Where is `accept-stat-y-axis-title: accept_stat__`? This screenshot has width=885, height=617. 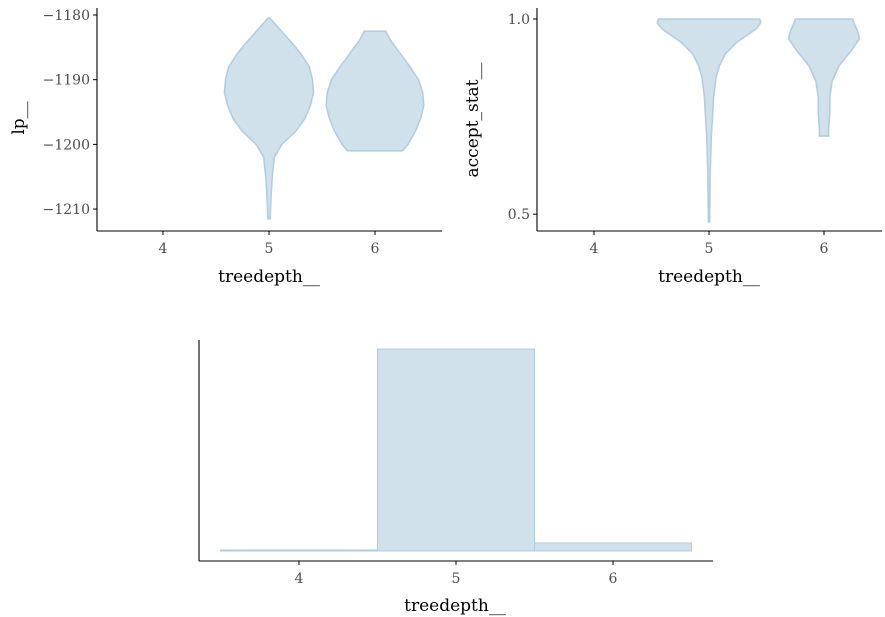
accept-stat-y-axis-title: accept_stat__ is located at coordinates (473, 119).